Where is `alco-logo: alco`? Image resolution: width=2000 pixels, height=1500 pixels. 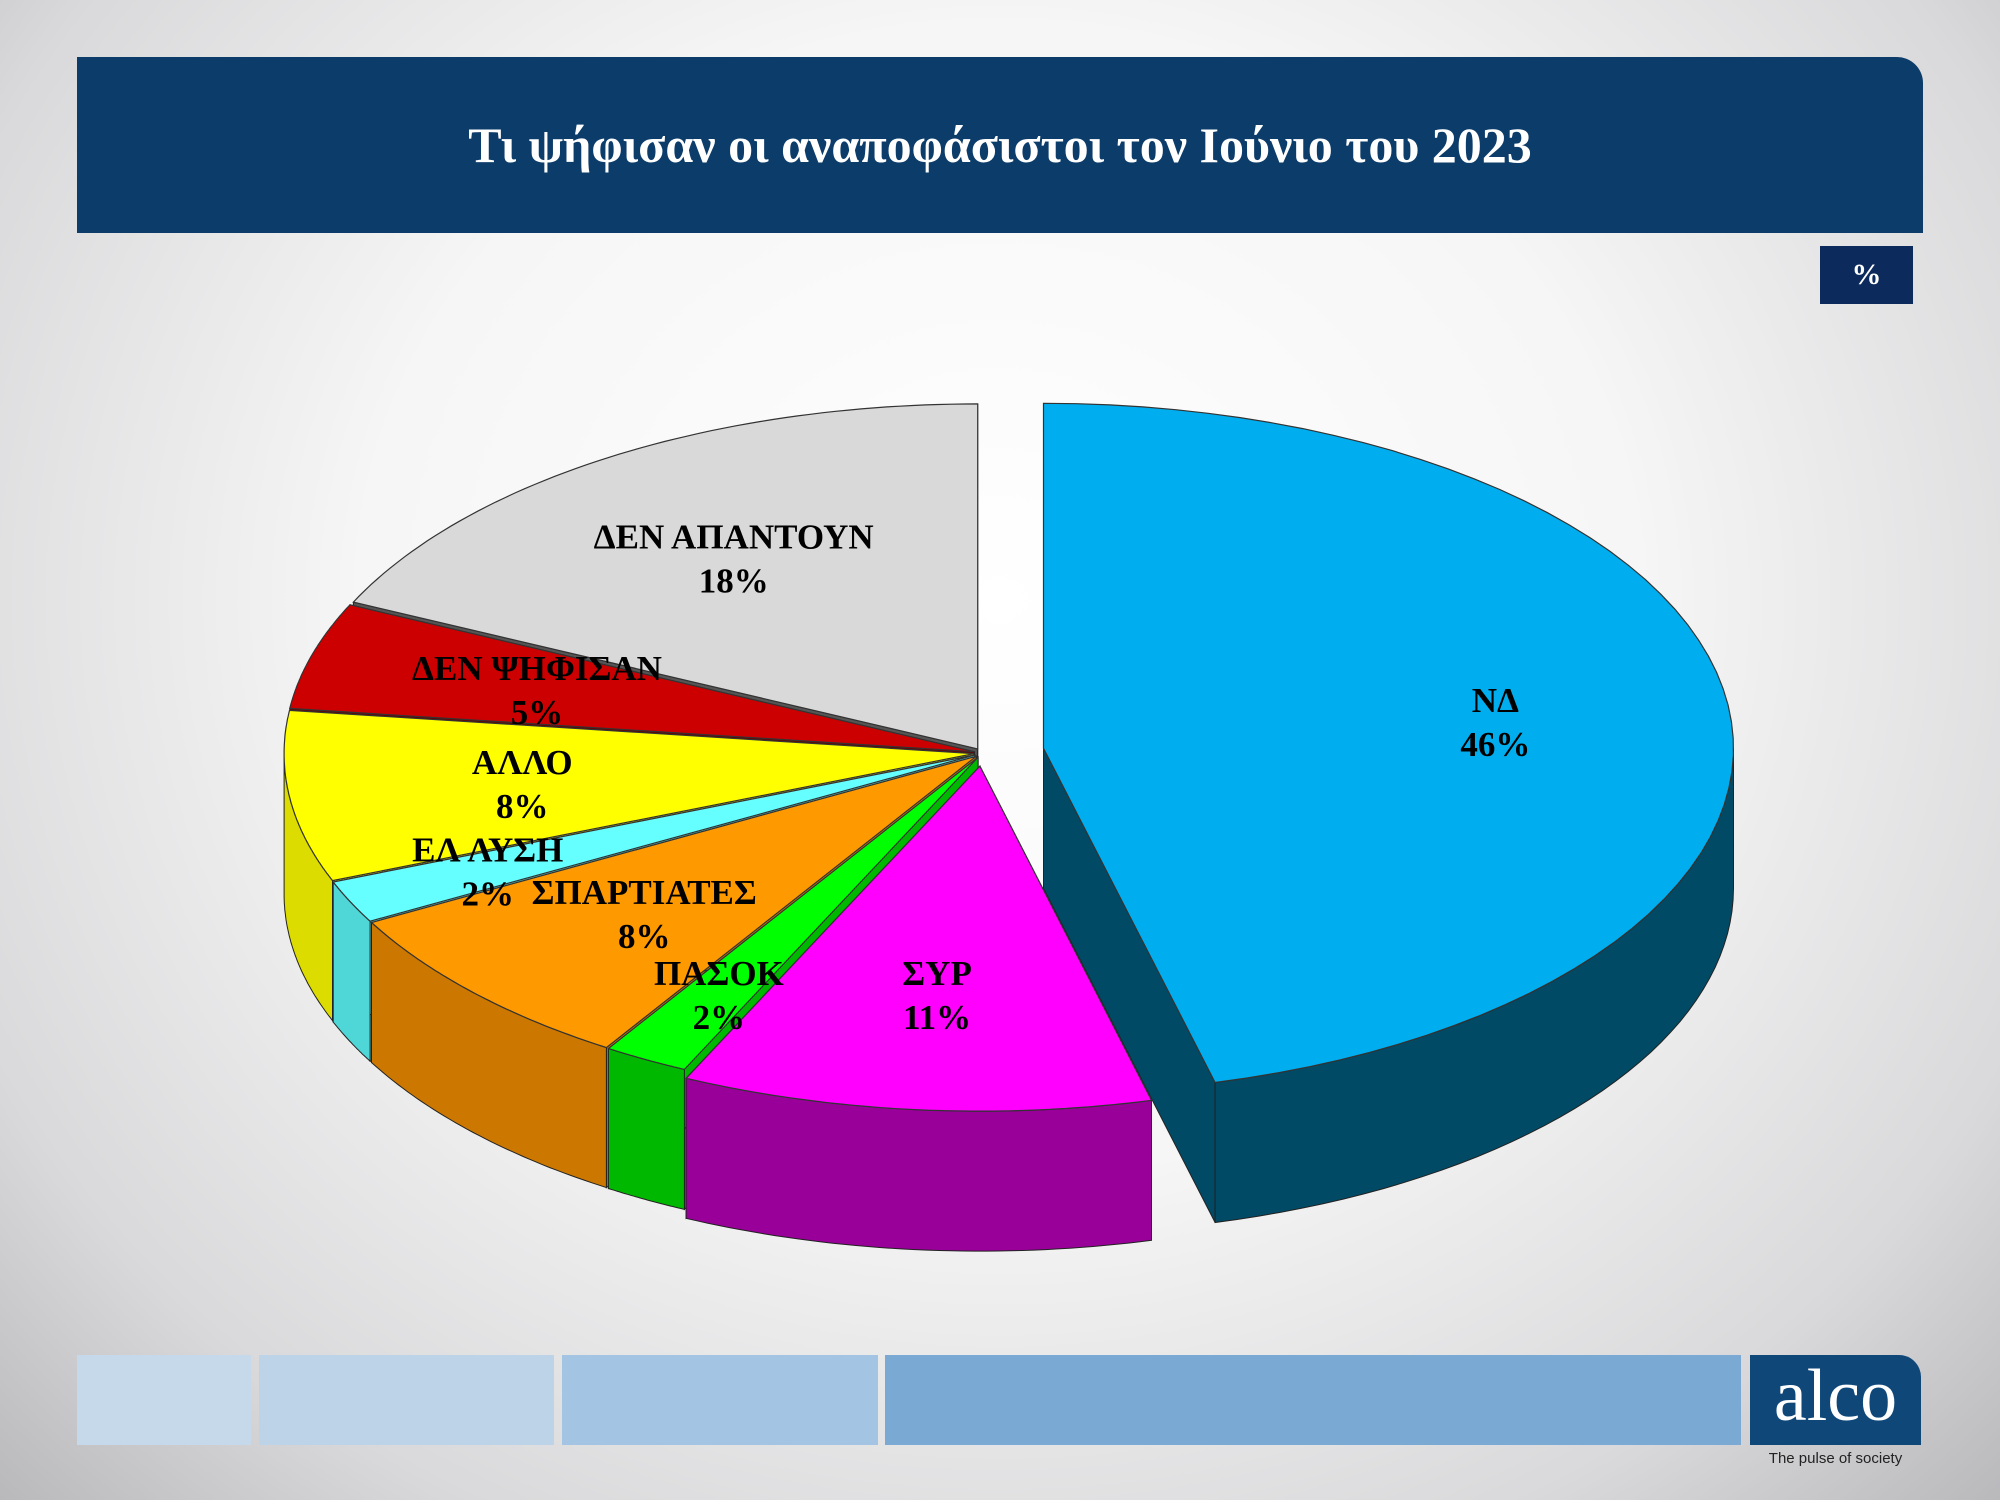
alco-logo: alco is located at coordinates (1835, 1400).